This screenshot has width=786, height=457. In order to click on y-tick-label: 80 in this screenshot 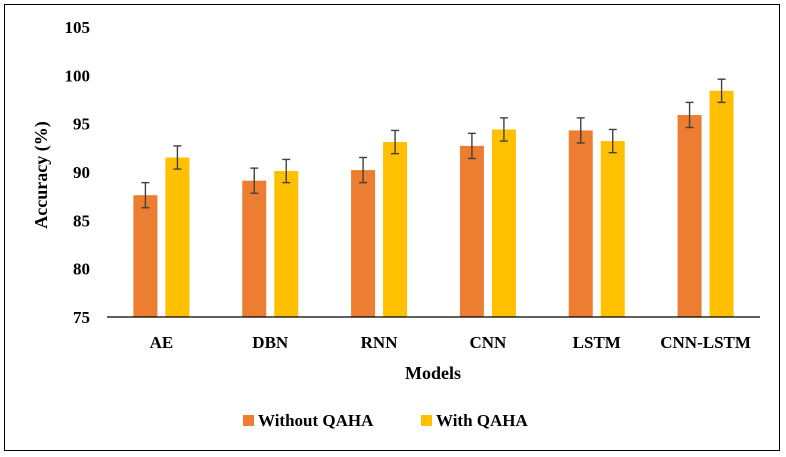, I will do `click(81, 269)`.